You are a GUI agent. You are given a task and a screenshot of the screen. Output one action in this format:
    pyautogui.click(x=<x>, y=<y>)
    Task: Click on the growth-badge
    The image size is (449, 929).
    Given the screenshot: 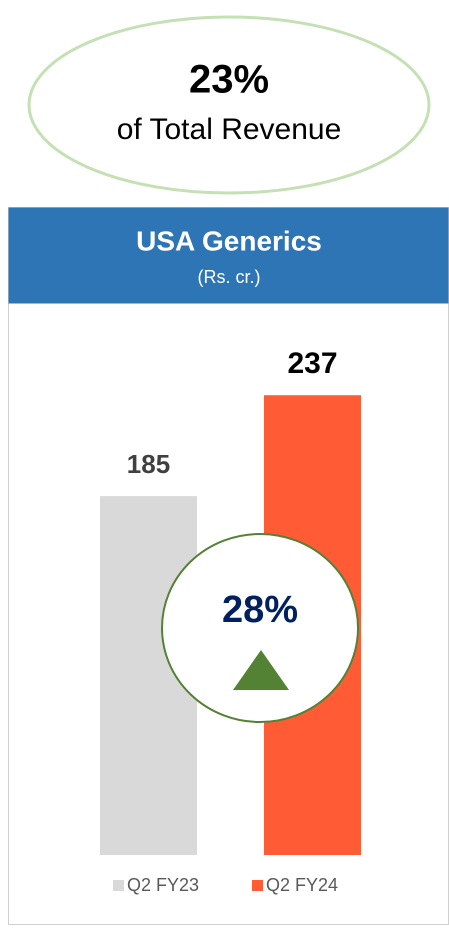 What is the action you would take?
    pyautogui.click(x=260, y=628)
    